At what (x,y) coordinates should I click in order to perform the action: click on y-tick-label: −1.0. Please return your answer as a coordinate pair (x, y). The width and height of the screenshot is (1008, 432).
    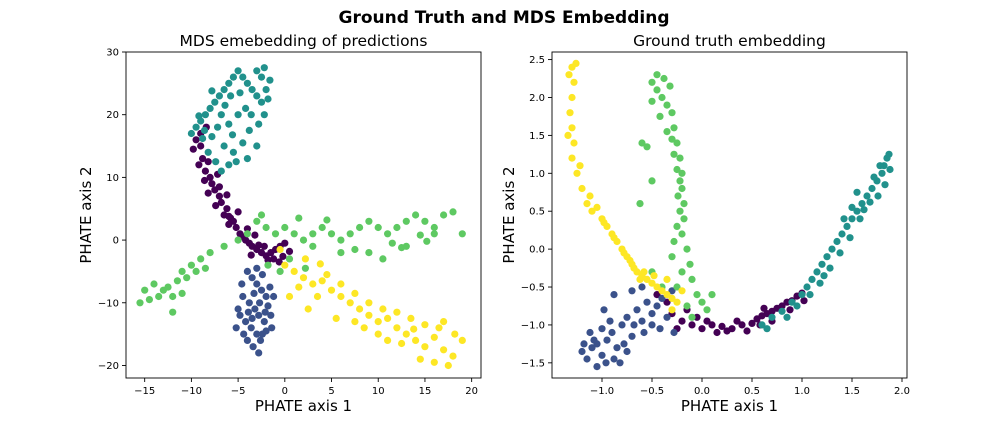
    Looking at the image, I should click on (533, 325).